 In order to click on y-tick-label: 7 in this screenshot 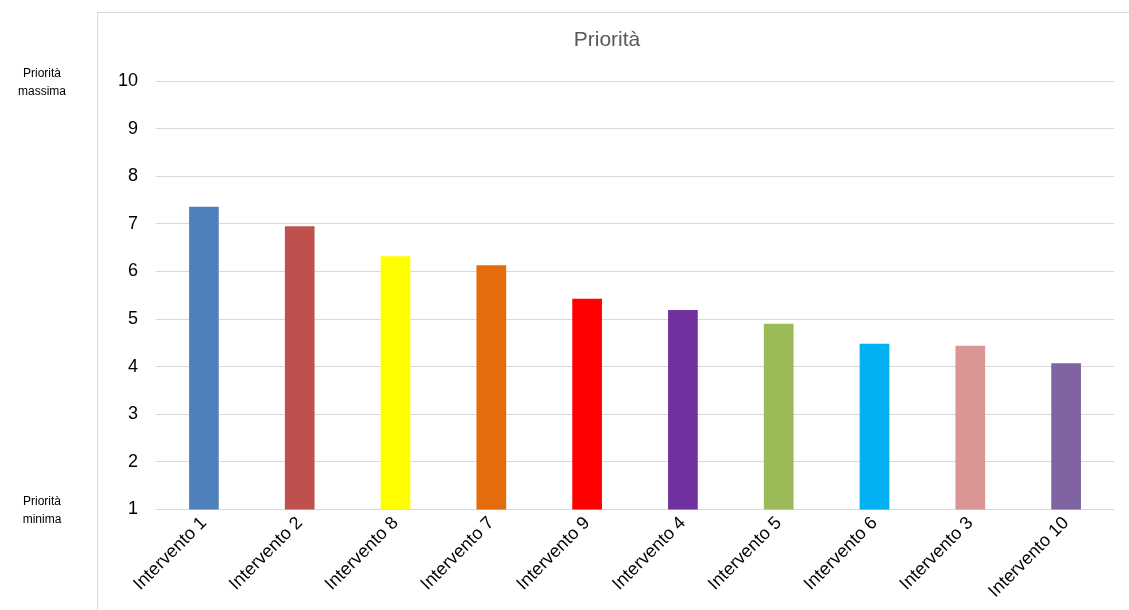, I will do `click(133, 222)`.